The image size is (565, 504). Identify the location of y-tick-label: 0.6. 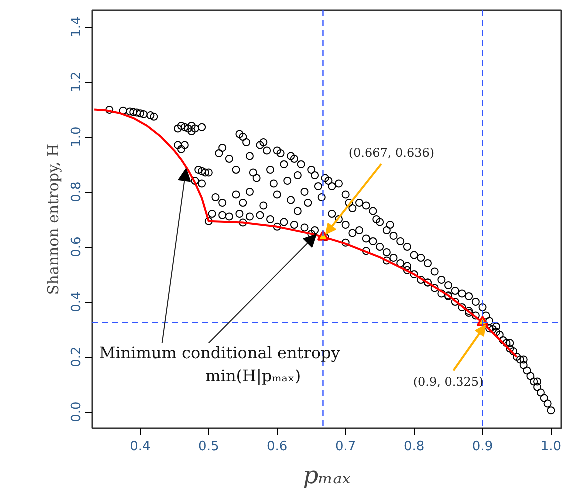
(77, 247).